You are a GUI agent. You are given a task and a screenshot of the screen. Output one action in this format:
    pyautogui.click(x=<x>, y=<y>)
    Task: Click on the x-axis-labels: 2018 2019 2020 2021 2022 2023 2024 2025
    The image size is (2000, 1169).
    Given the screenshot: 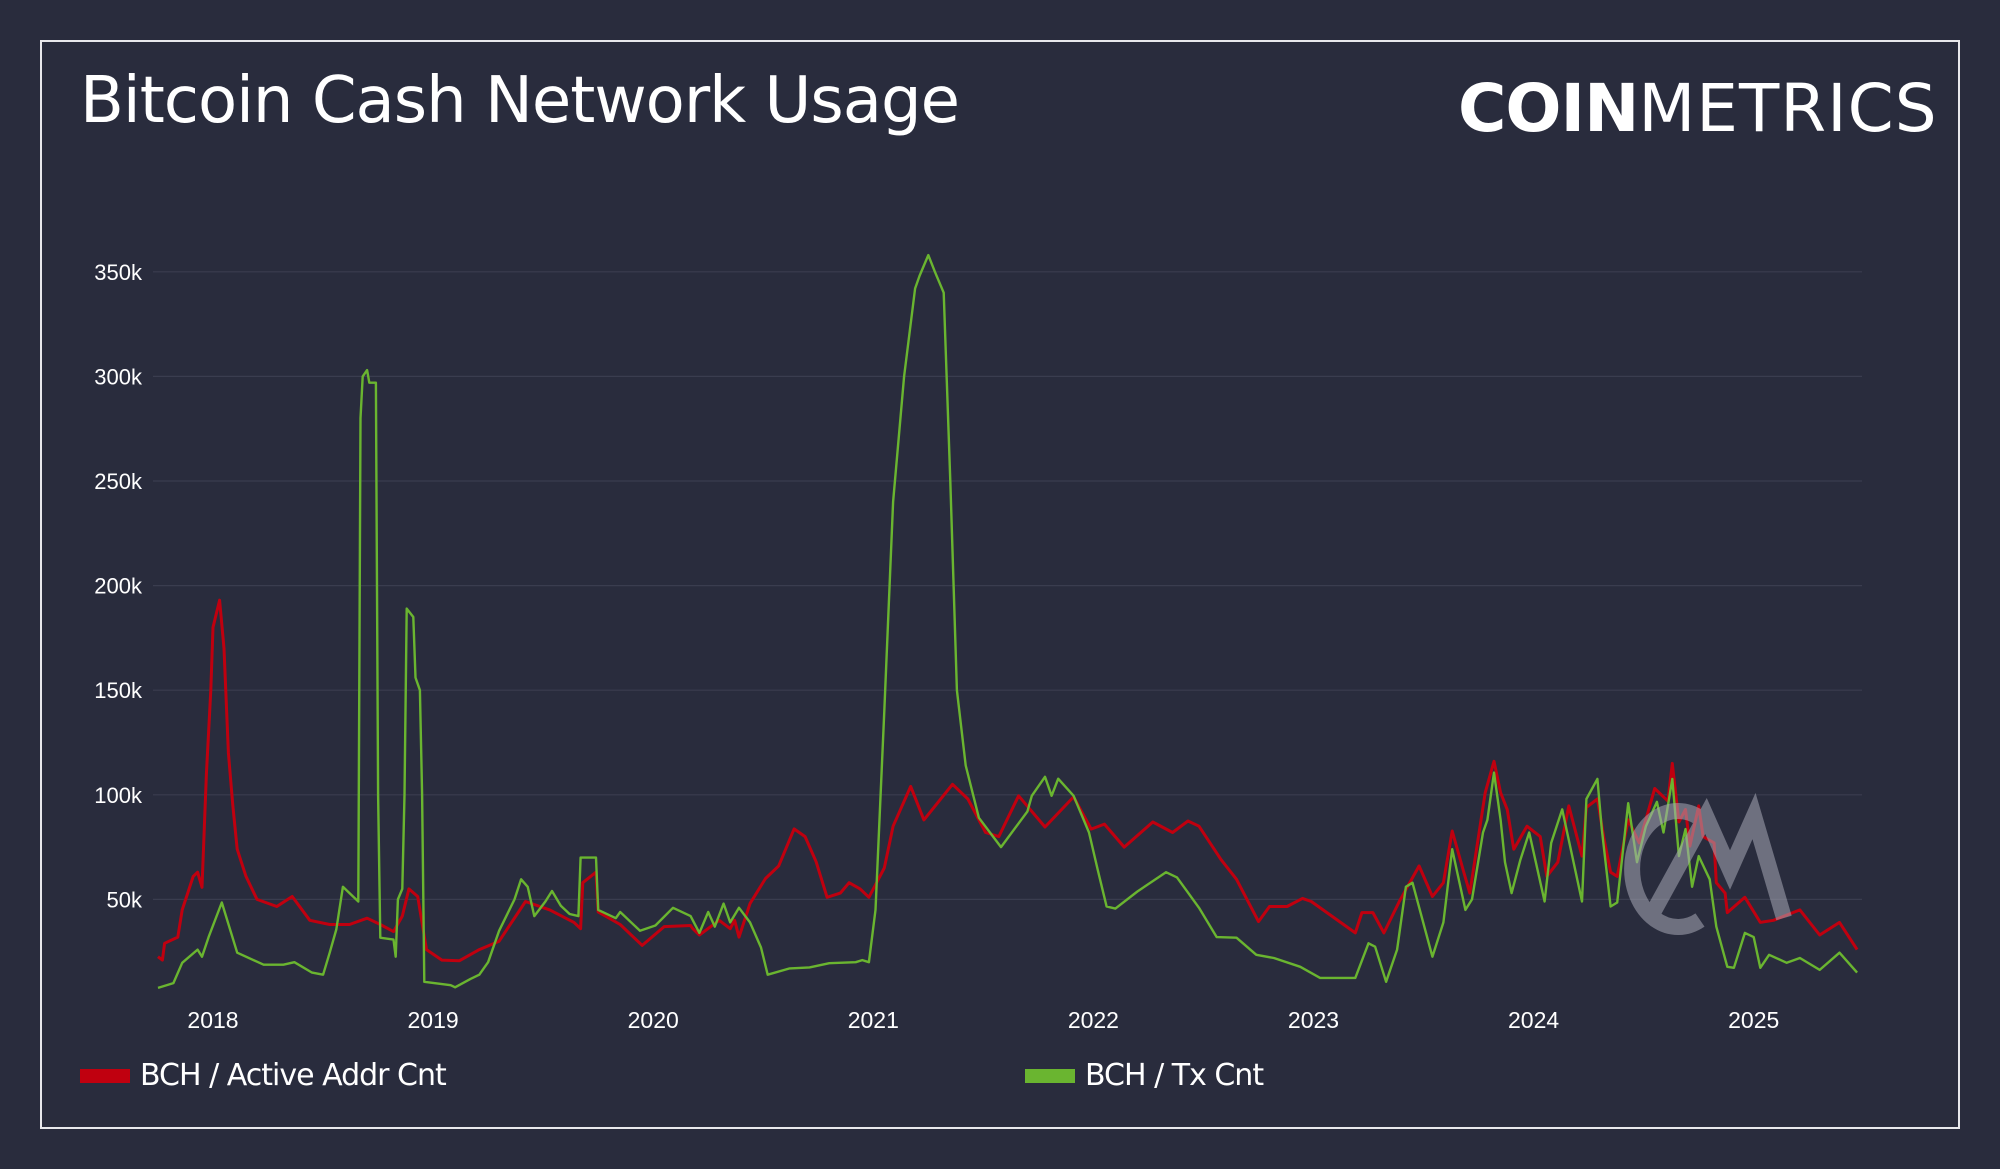 What is the action you would take?
    pyautogui.click(x=983, y=1020)
    